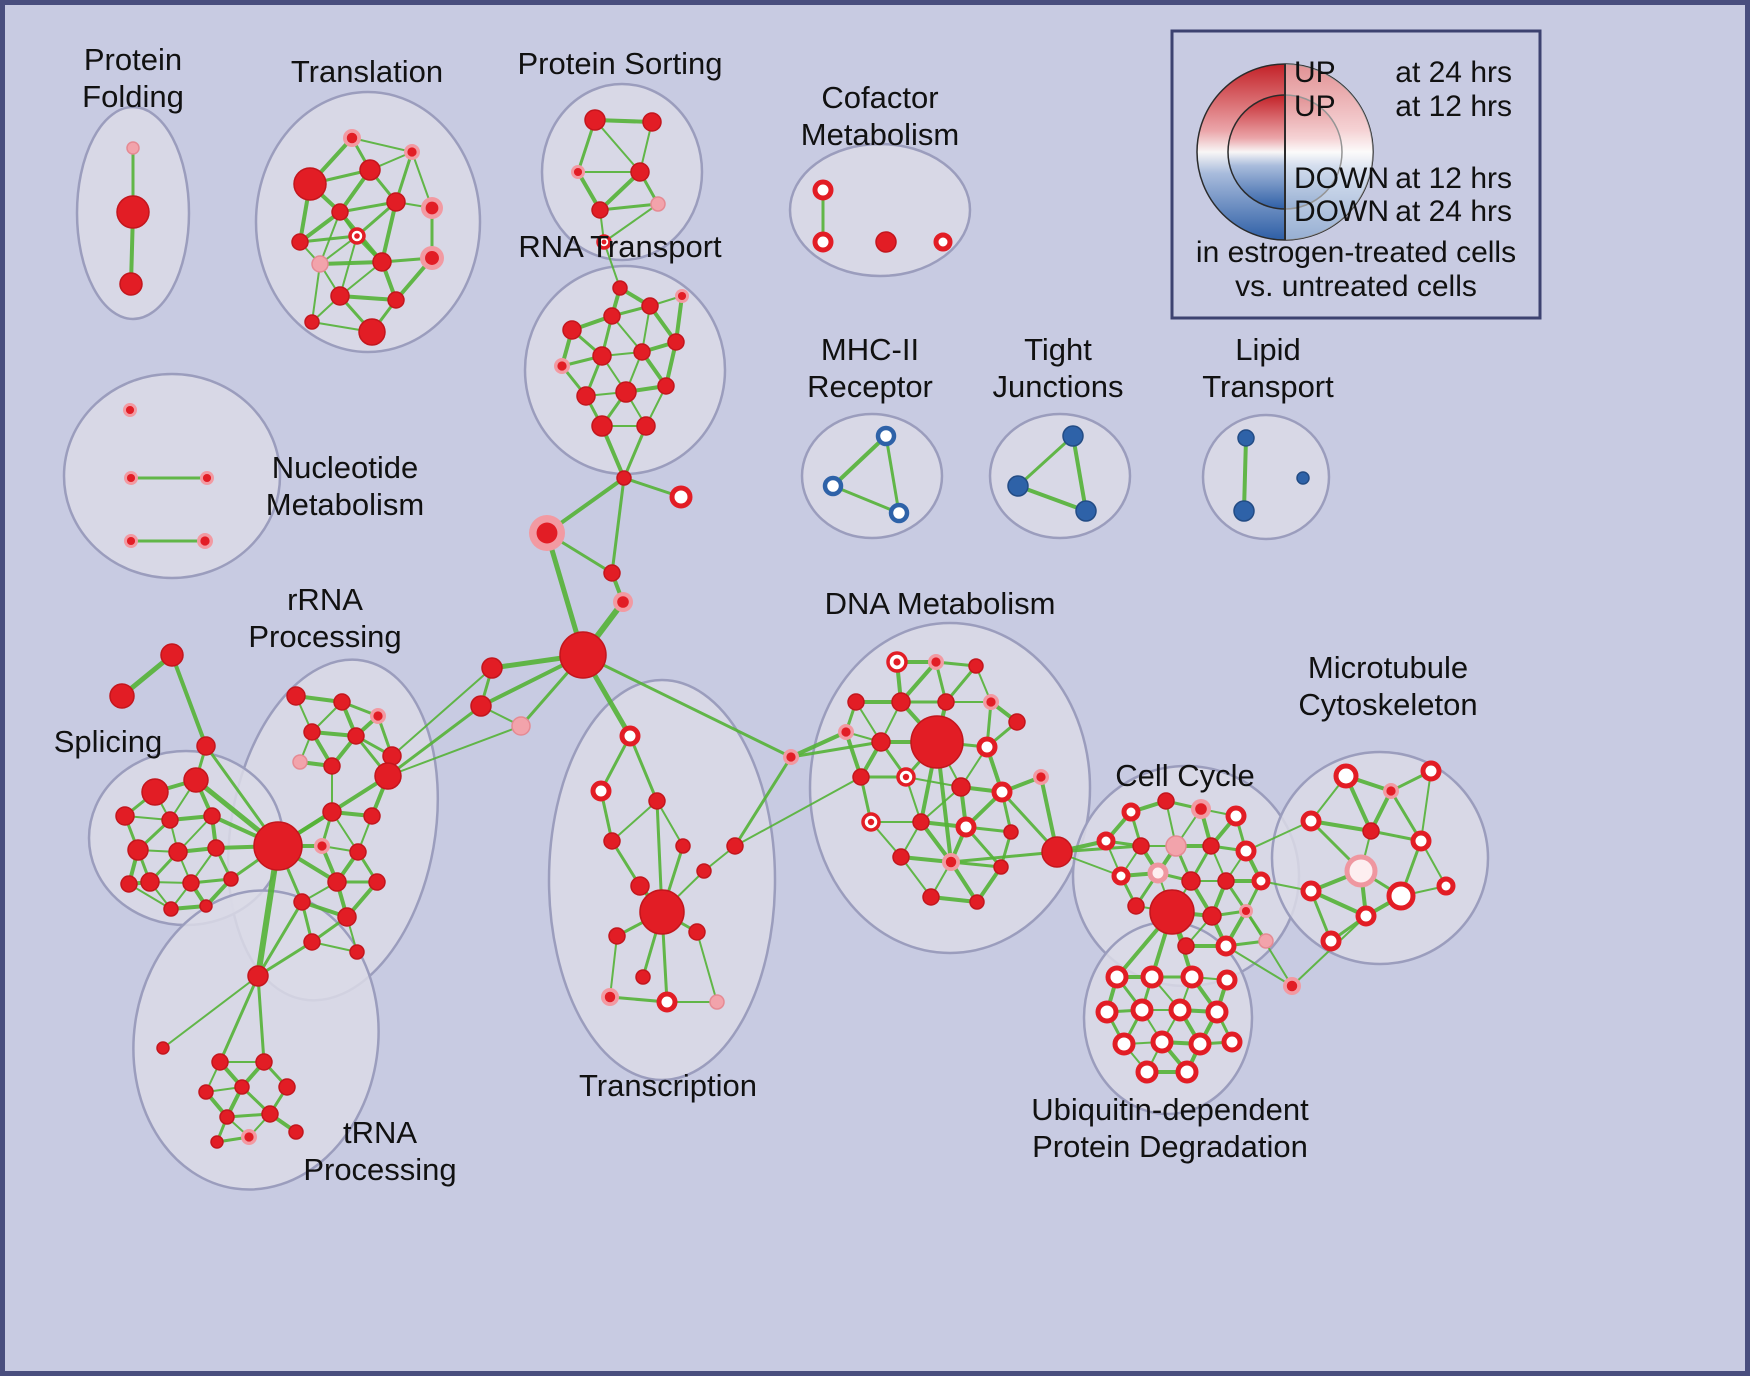  Describe the element at coordinates (624, 478) in the screenshot. I see `network-node-ch1` at that location.